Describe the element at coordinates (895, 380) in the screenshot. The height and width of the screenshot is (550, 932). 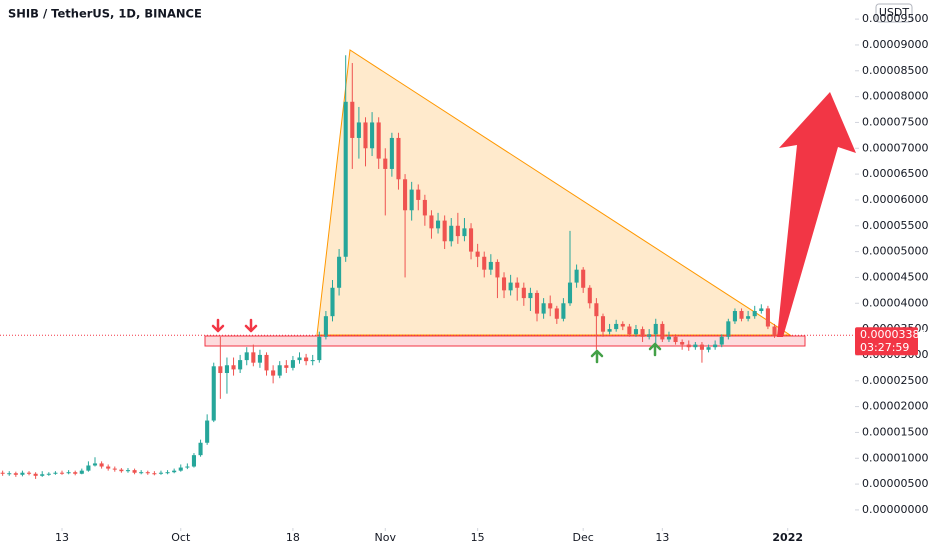
I see `y-tick-label: 0.00002500` at that location.